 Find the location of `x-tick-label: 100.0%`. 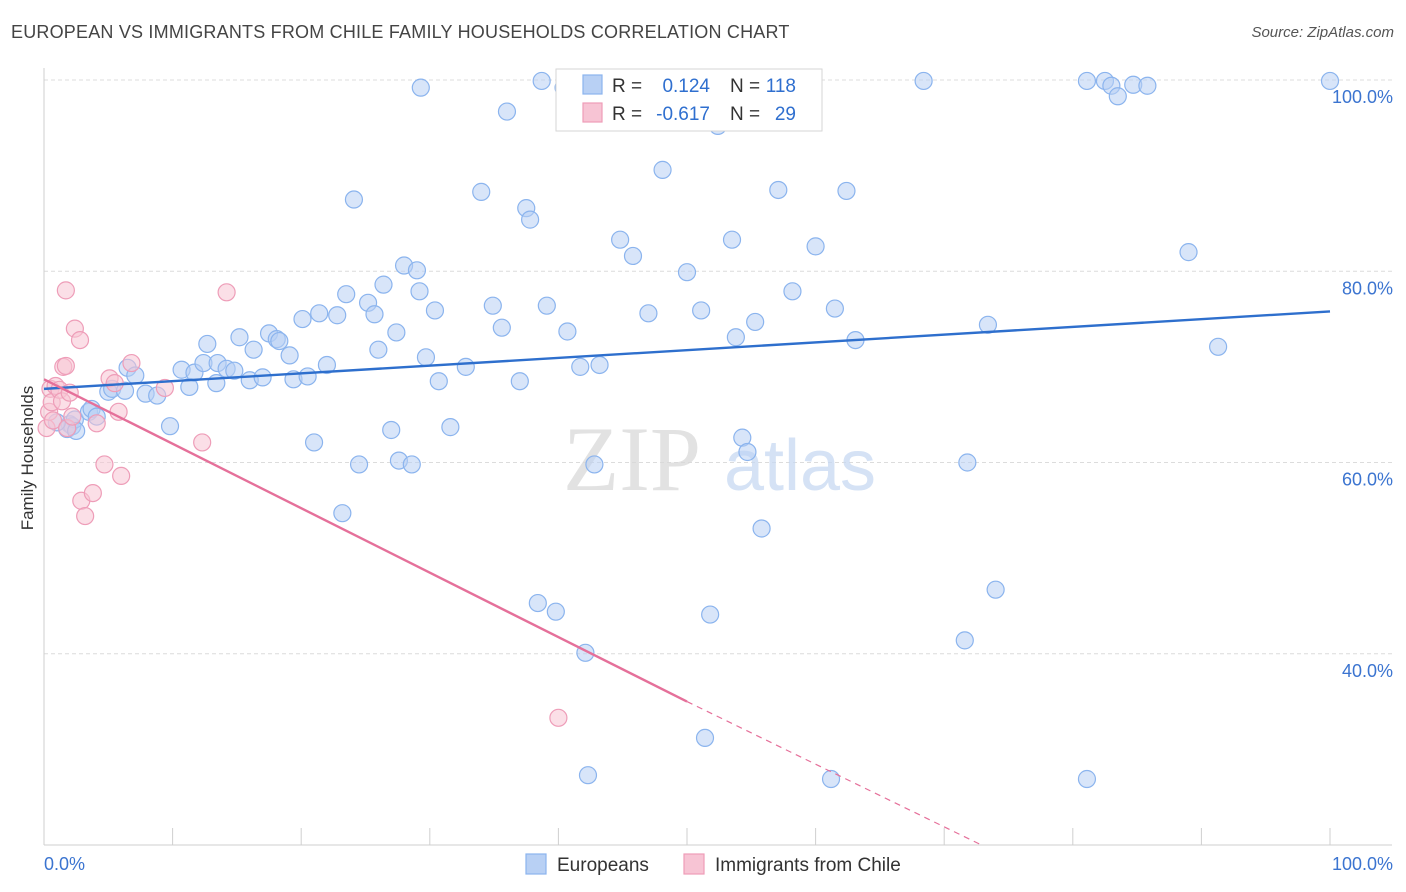

x-tick-label: 100.0% is located at coordinates (1362, 864).